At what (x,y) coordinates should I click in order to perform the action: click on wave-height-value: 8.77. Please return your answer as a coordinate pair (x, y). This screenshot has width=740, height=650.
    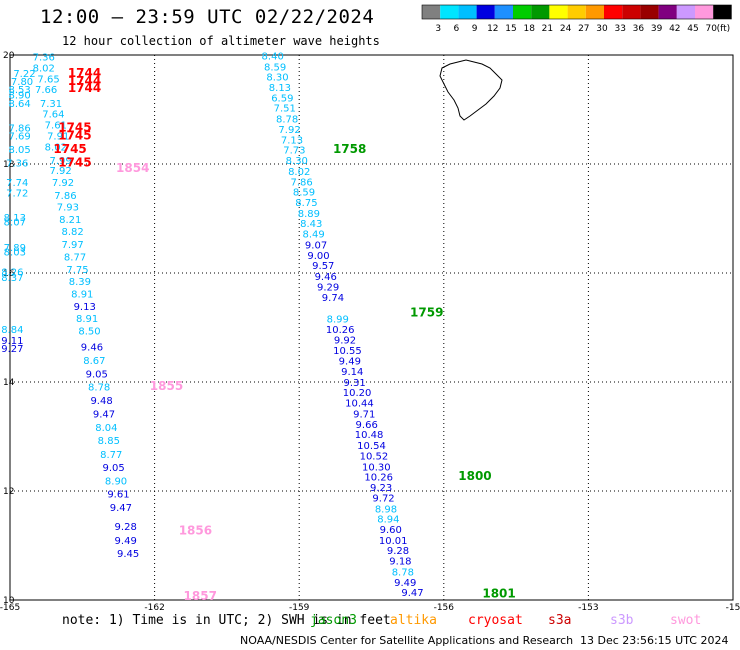
    Looking at the image, I should click on (75, 257).